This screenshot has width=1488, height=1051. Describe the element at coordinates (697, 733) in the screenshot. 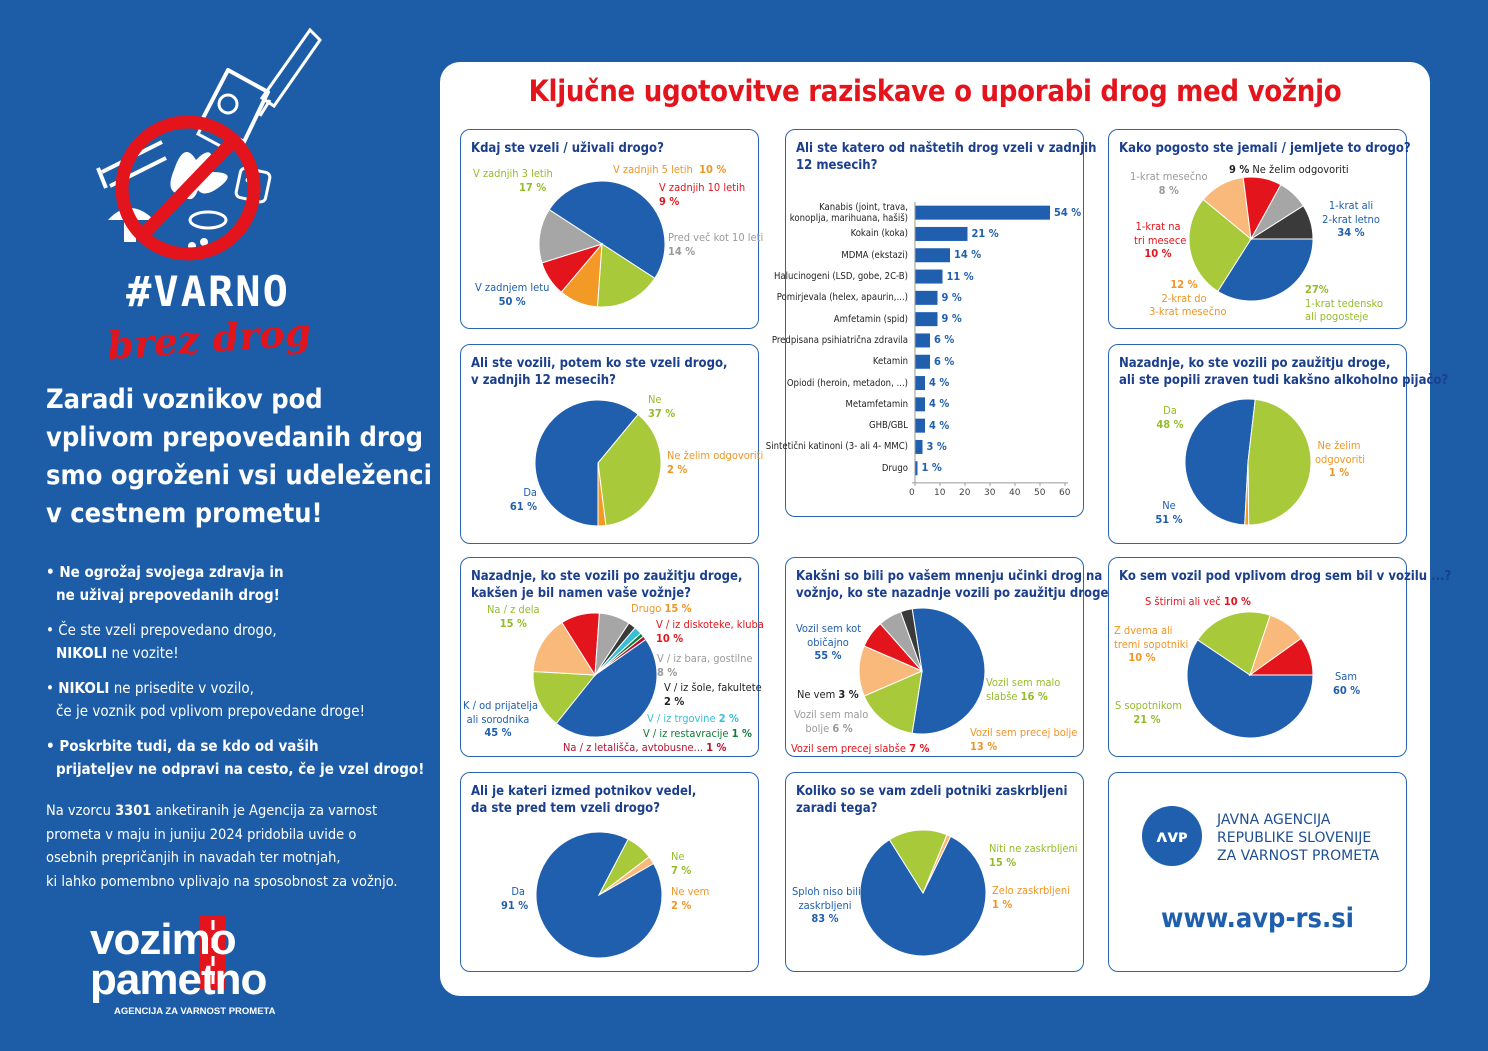

I see `slice-label: V / iz restavracije 1 %` at that location.